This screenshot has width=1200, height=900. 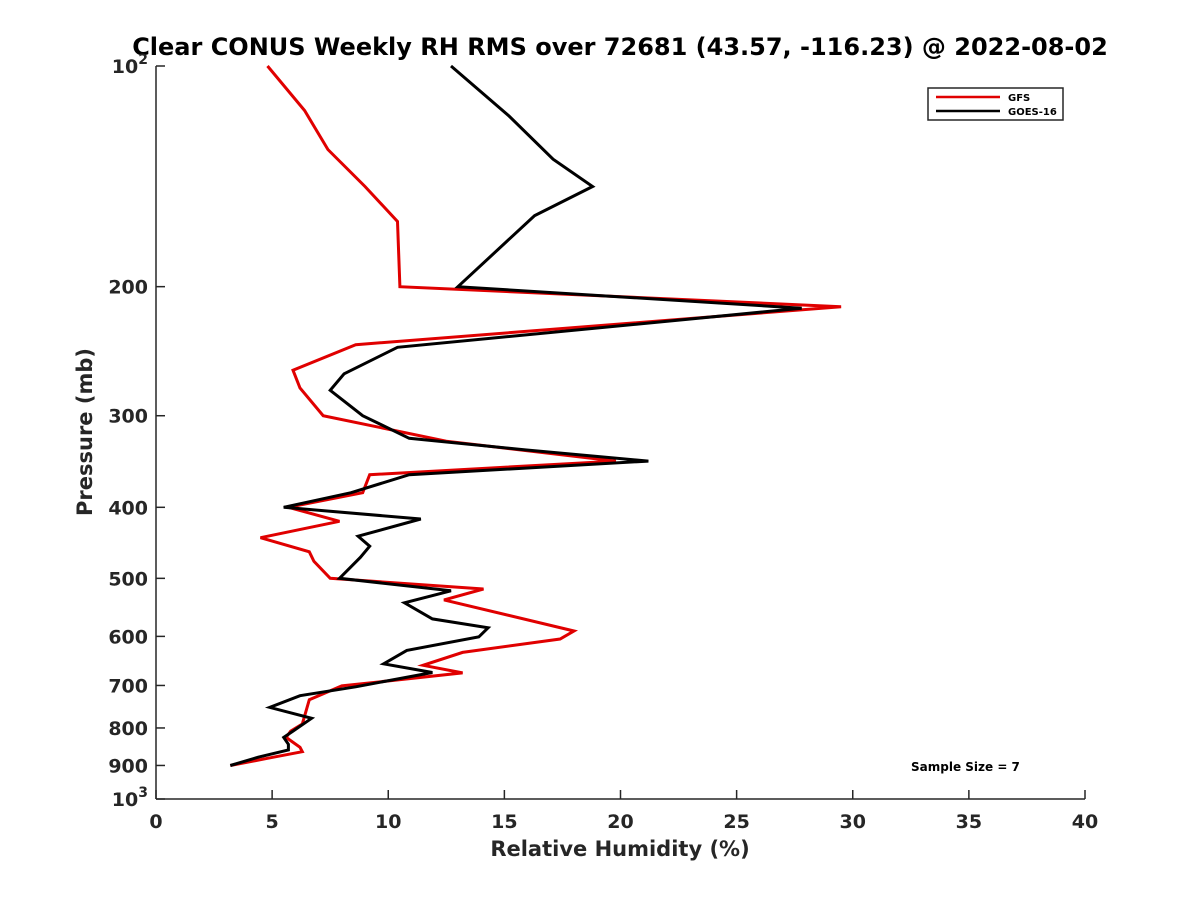 I want to click on x-tick-label: 5, so click(x=272, y=822).